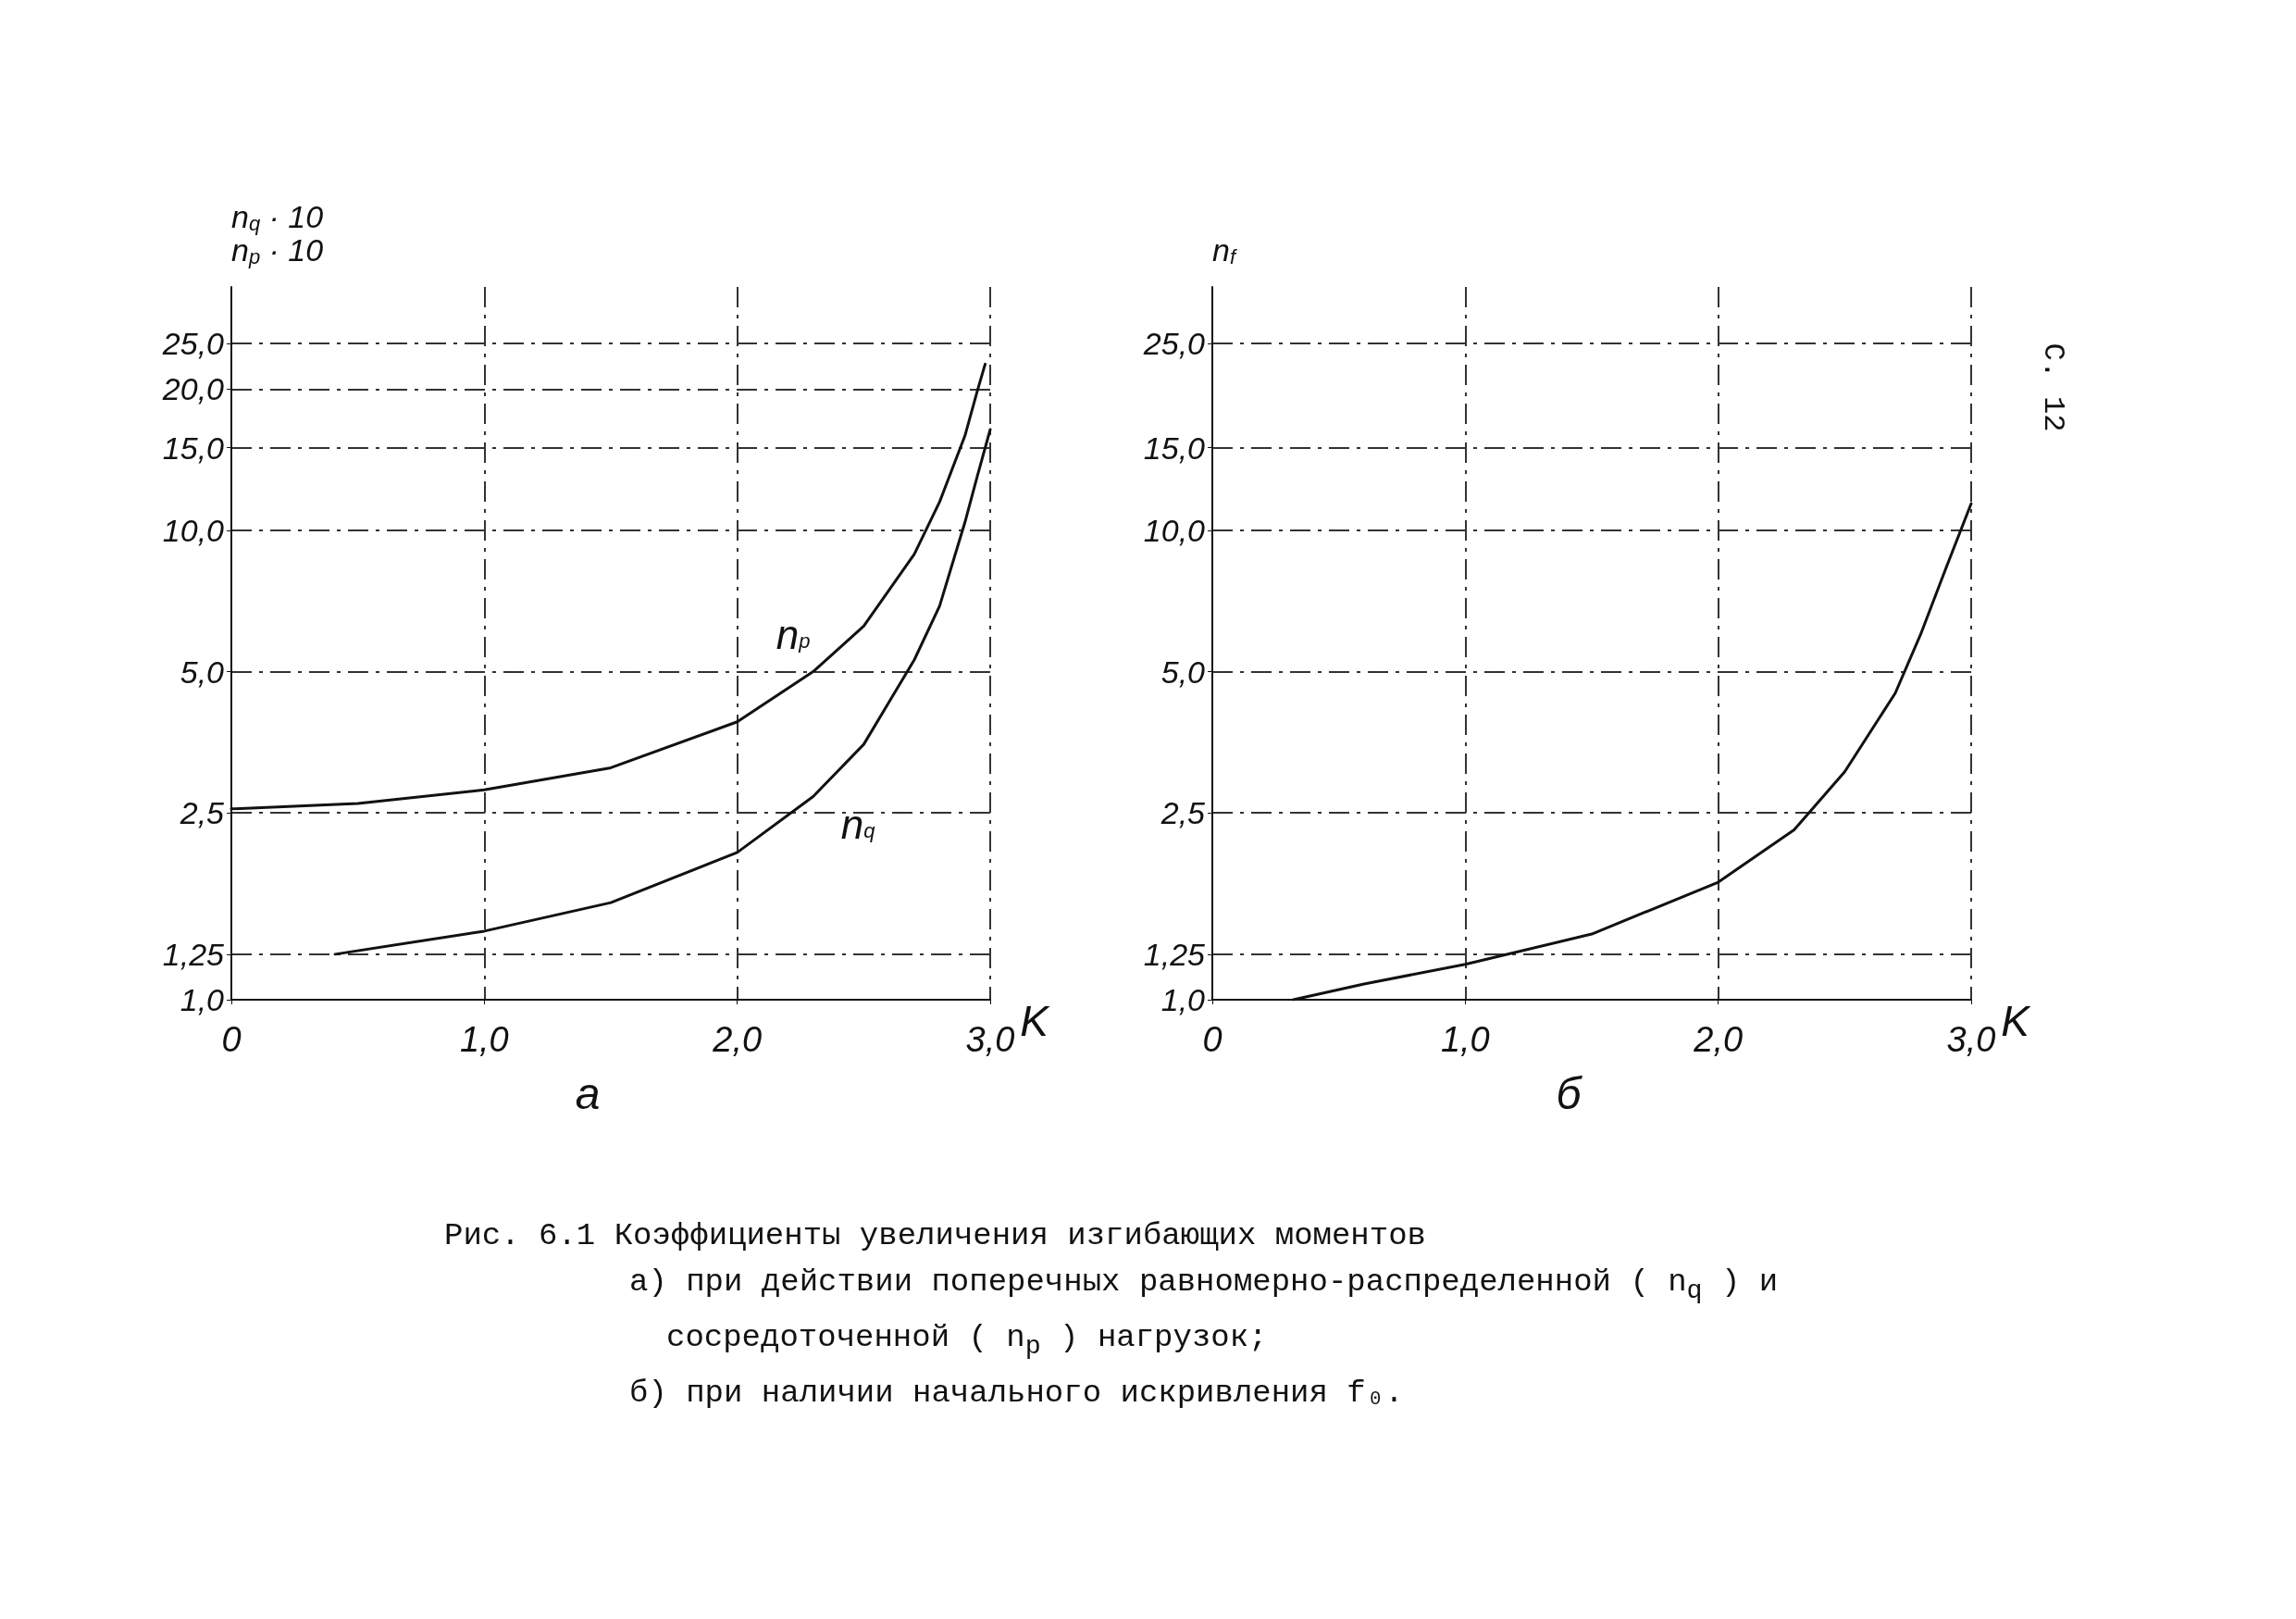 The image size is (2296, 1619). Describe the element at coordinates (663, 692) in the screenshot. I see `line-series` at that location.